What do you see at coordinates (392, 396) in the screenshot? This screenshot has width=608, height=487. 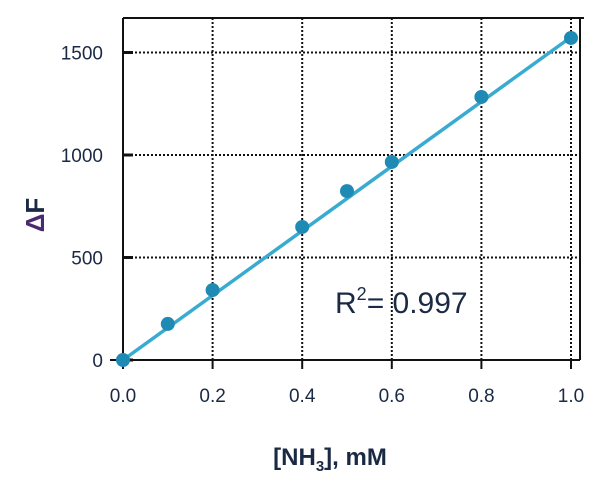 I see `x-tick-label: 0.6` at bounding box center [392, 396].